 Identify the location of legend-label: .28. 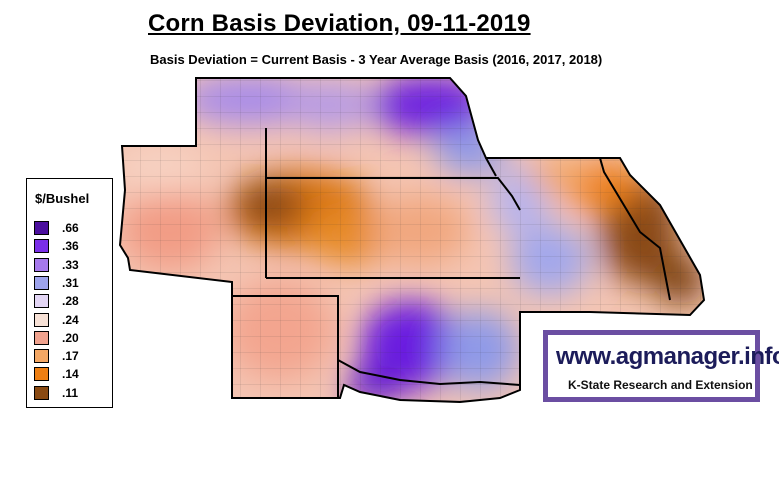
(70, 301).